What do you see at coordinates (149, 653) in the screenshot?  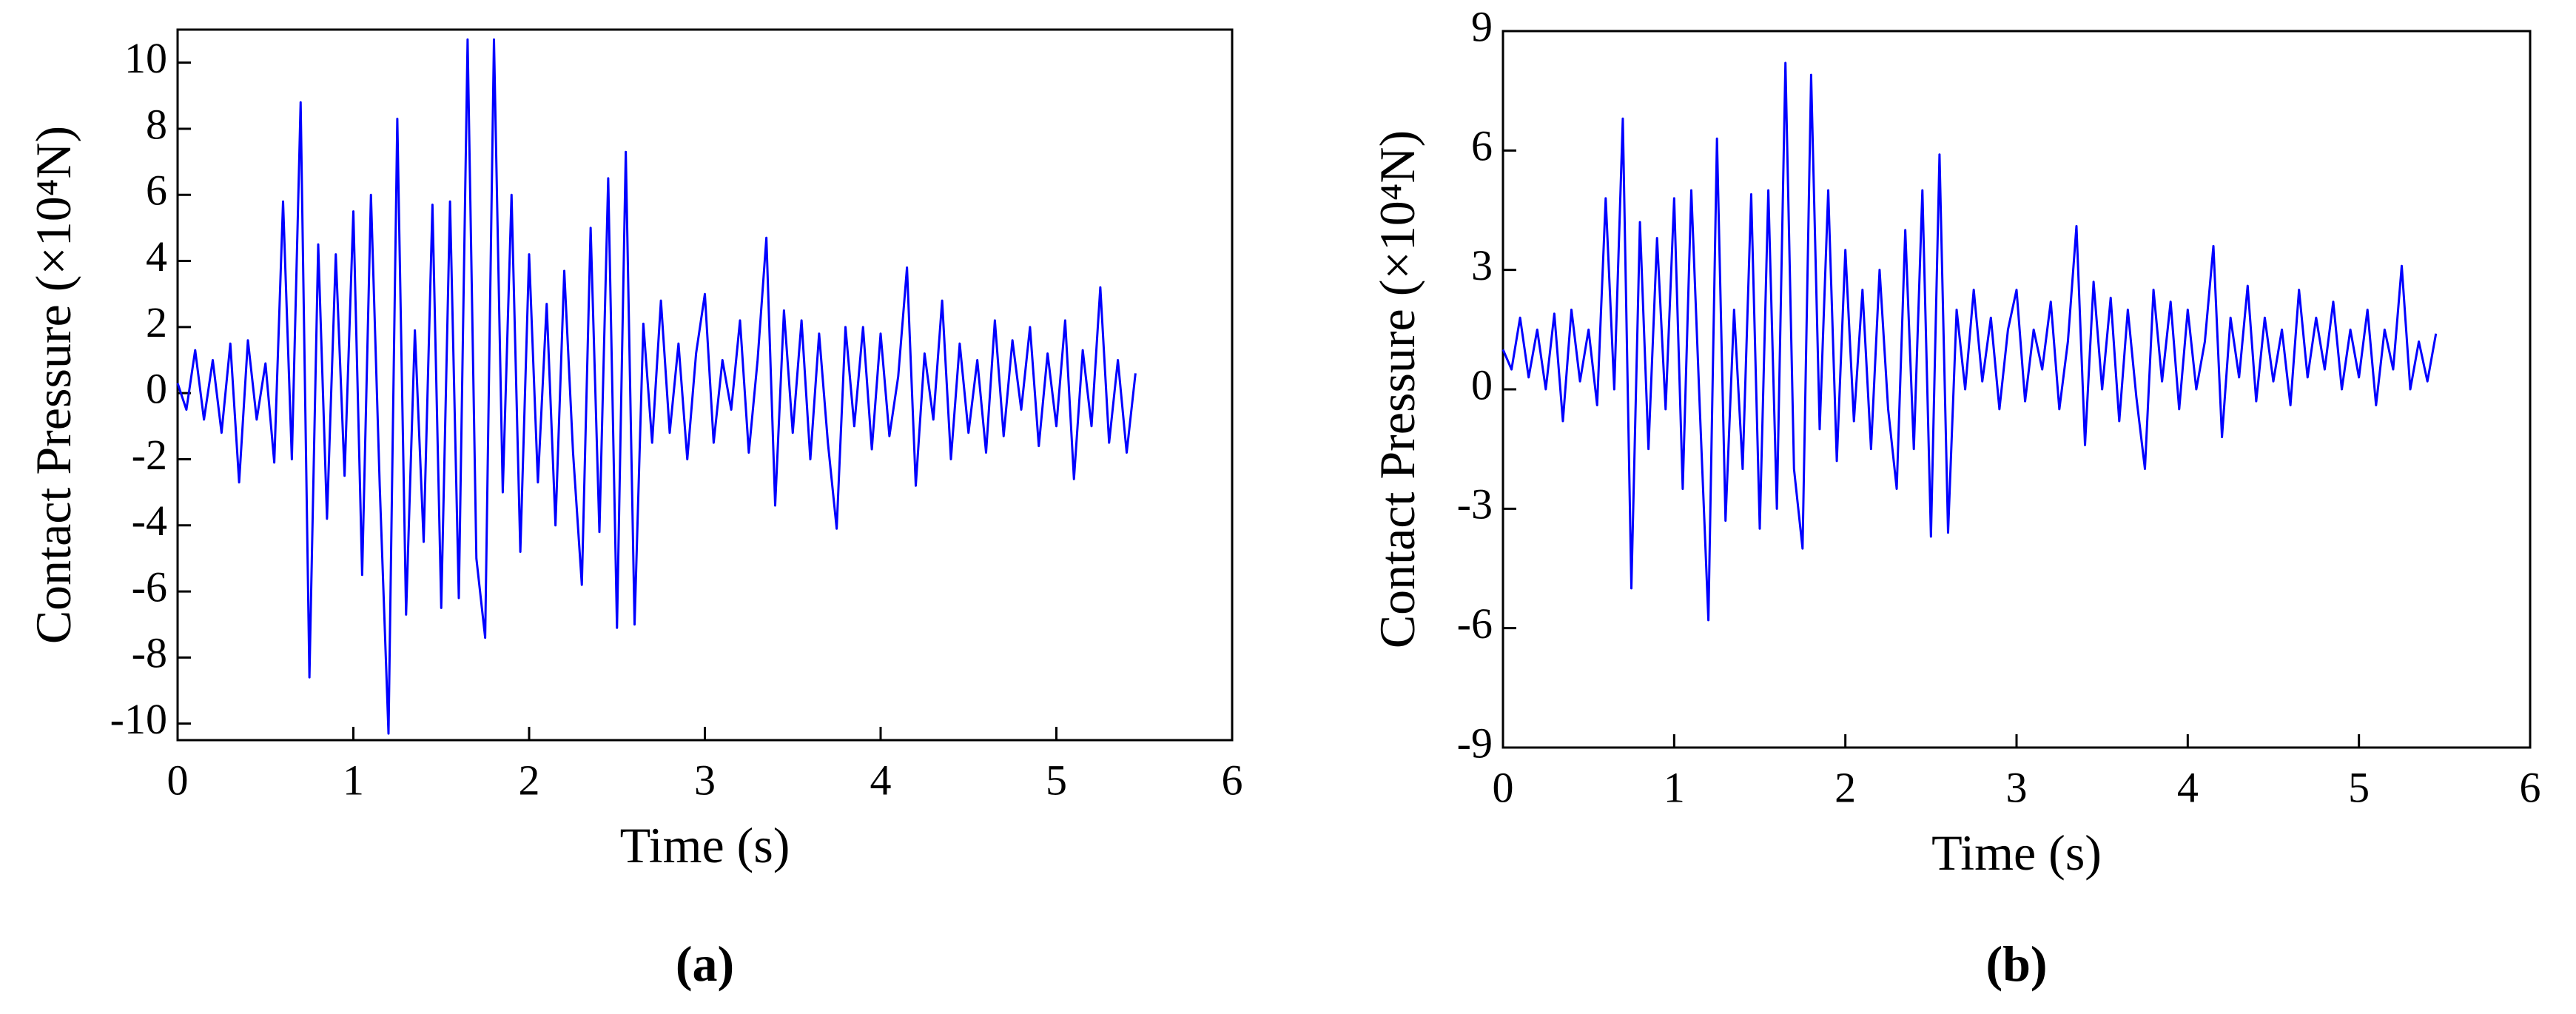 I see `y-tick-label: -8` at bounding box center [149, 653].